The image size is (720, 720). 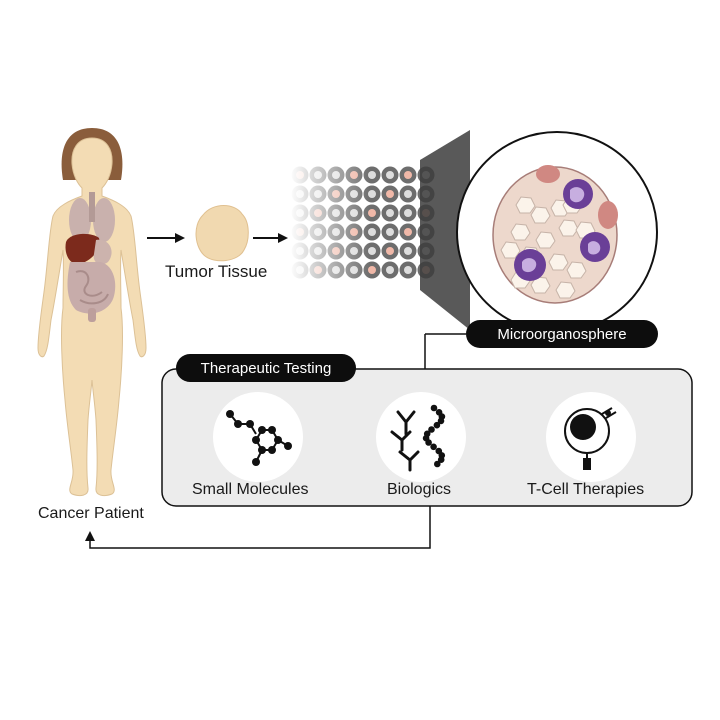 What do you see at coordinates (586, 489) in the screenshot?
I see `t-cell-therapies-label: T-Cell Therapies` at bounding box center [586, 489].